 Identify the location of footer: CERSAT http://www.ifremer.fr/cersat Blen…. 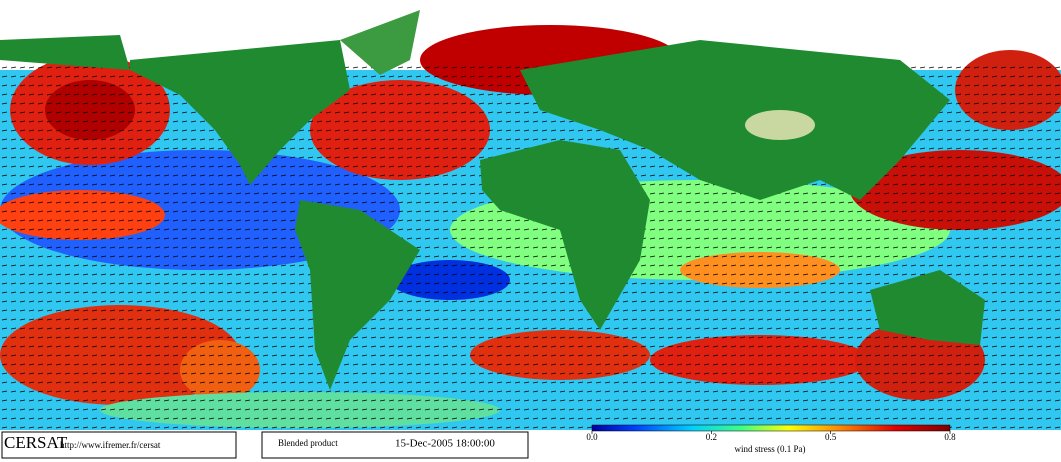
(530, 443).